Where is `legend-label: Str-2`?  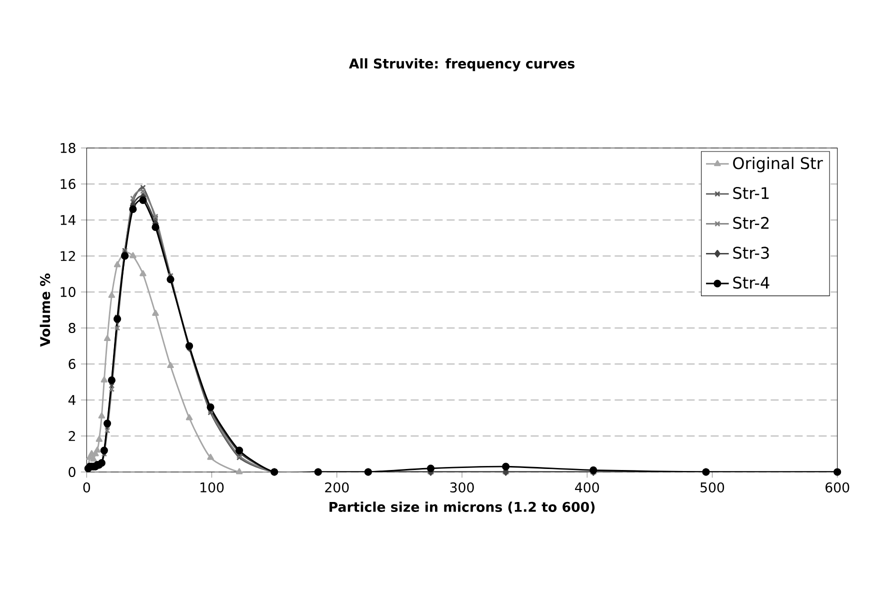
legend-label: Str-2 is located at coordinates (751, 222).